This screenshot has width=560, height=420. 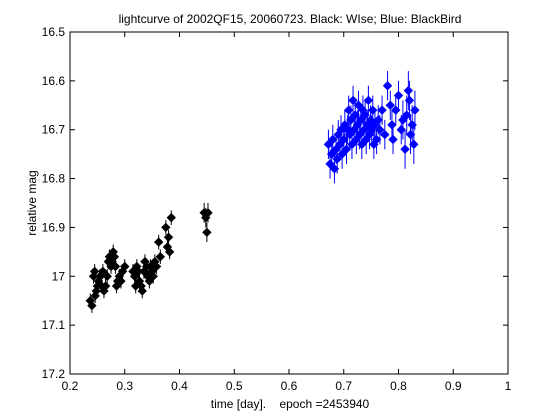 What do you see at coordinates (54, 325) in the screenshot?
I see `y-tick-label: 17.1` at bounding box center [54, 325].